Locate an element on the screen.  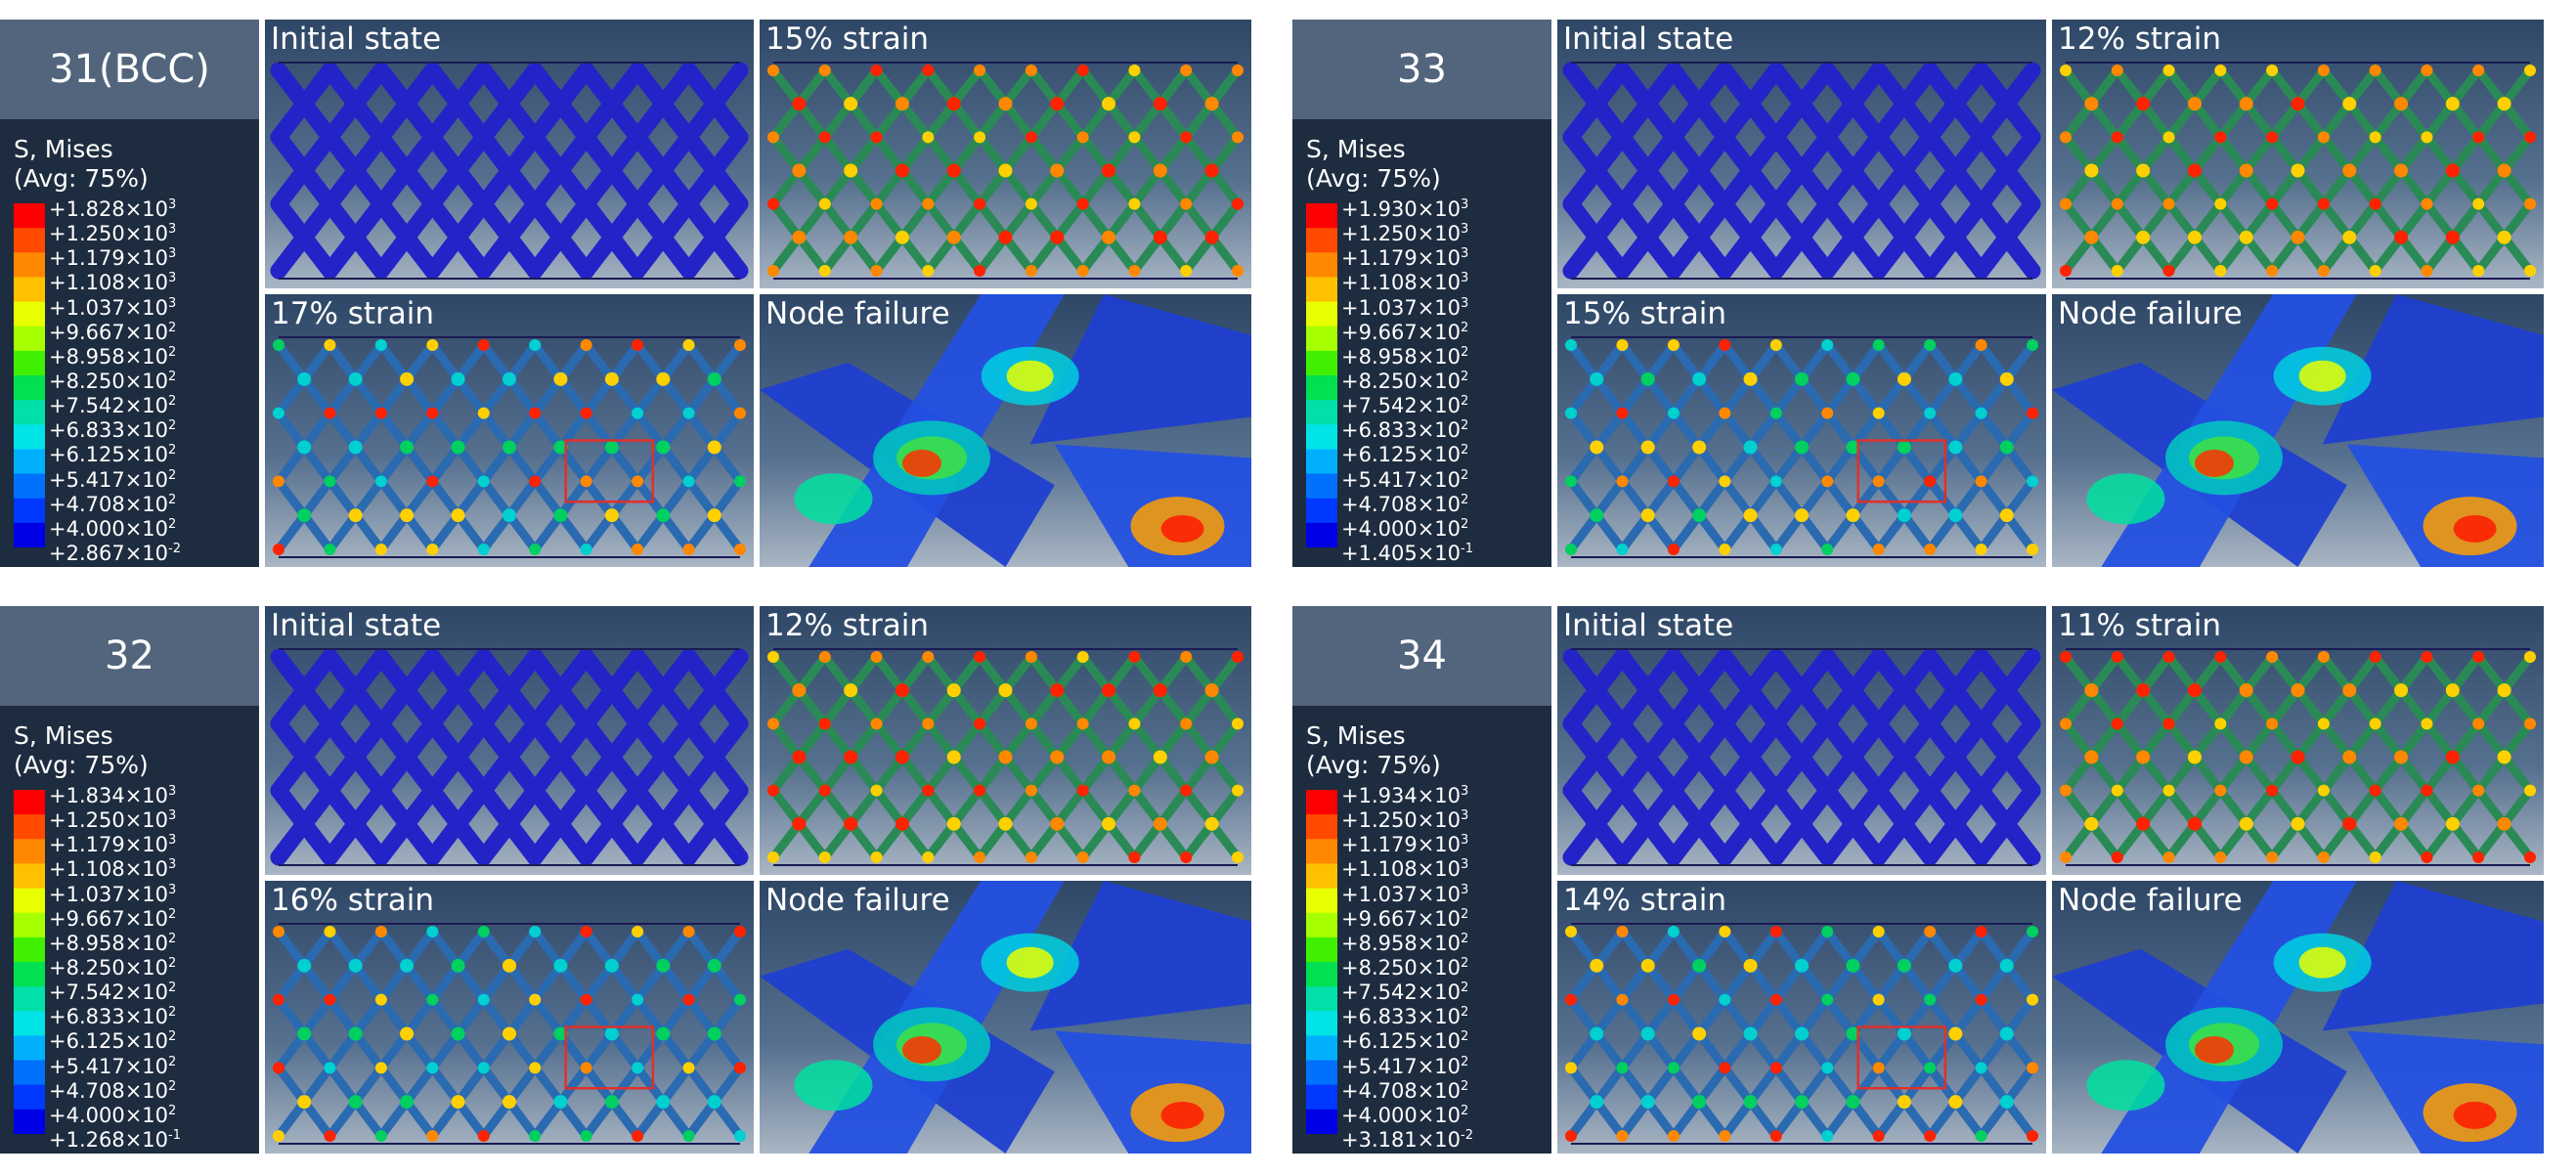
simulation-image-c: 14% strain is located at coordinates (1801, 1017).